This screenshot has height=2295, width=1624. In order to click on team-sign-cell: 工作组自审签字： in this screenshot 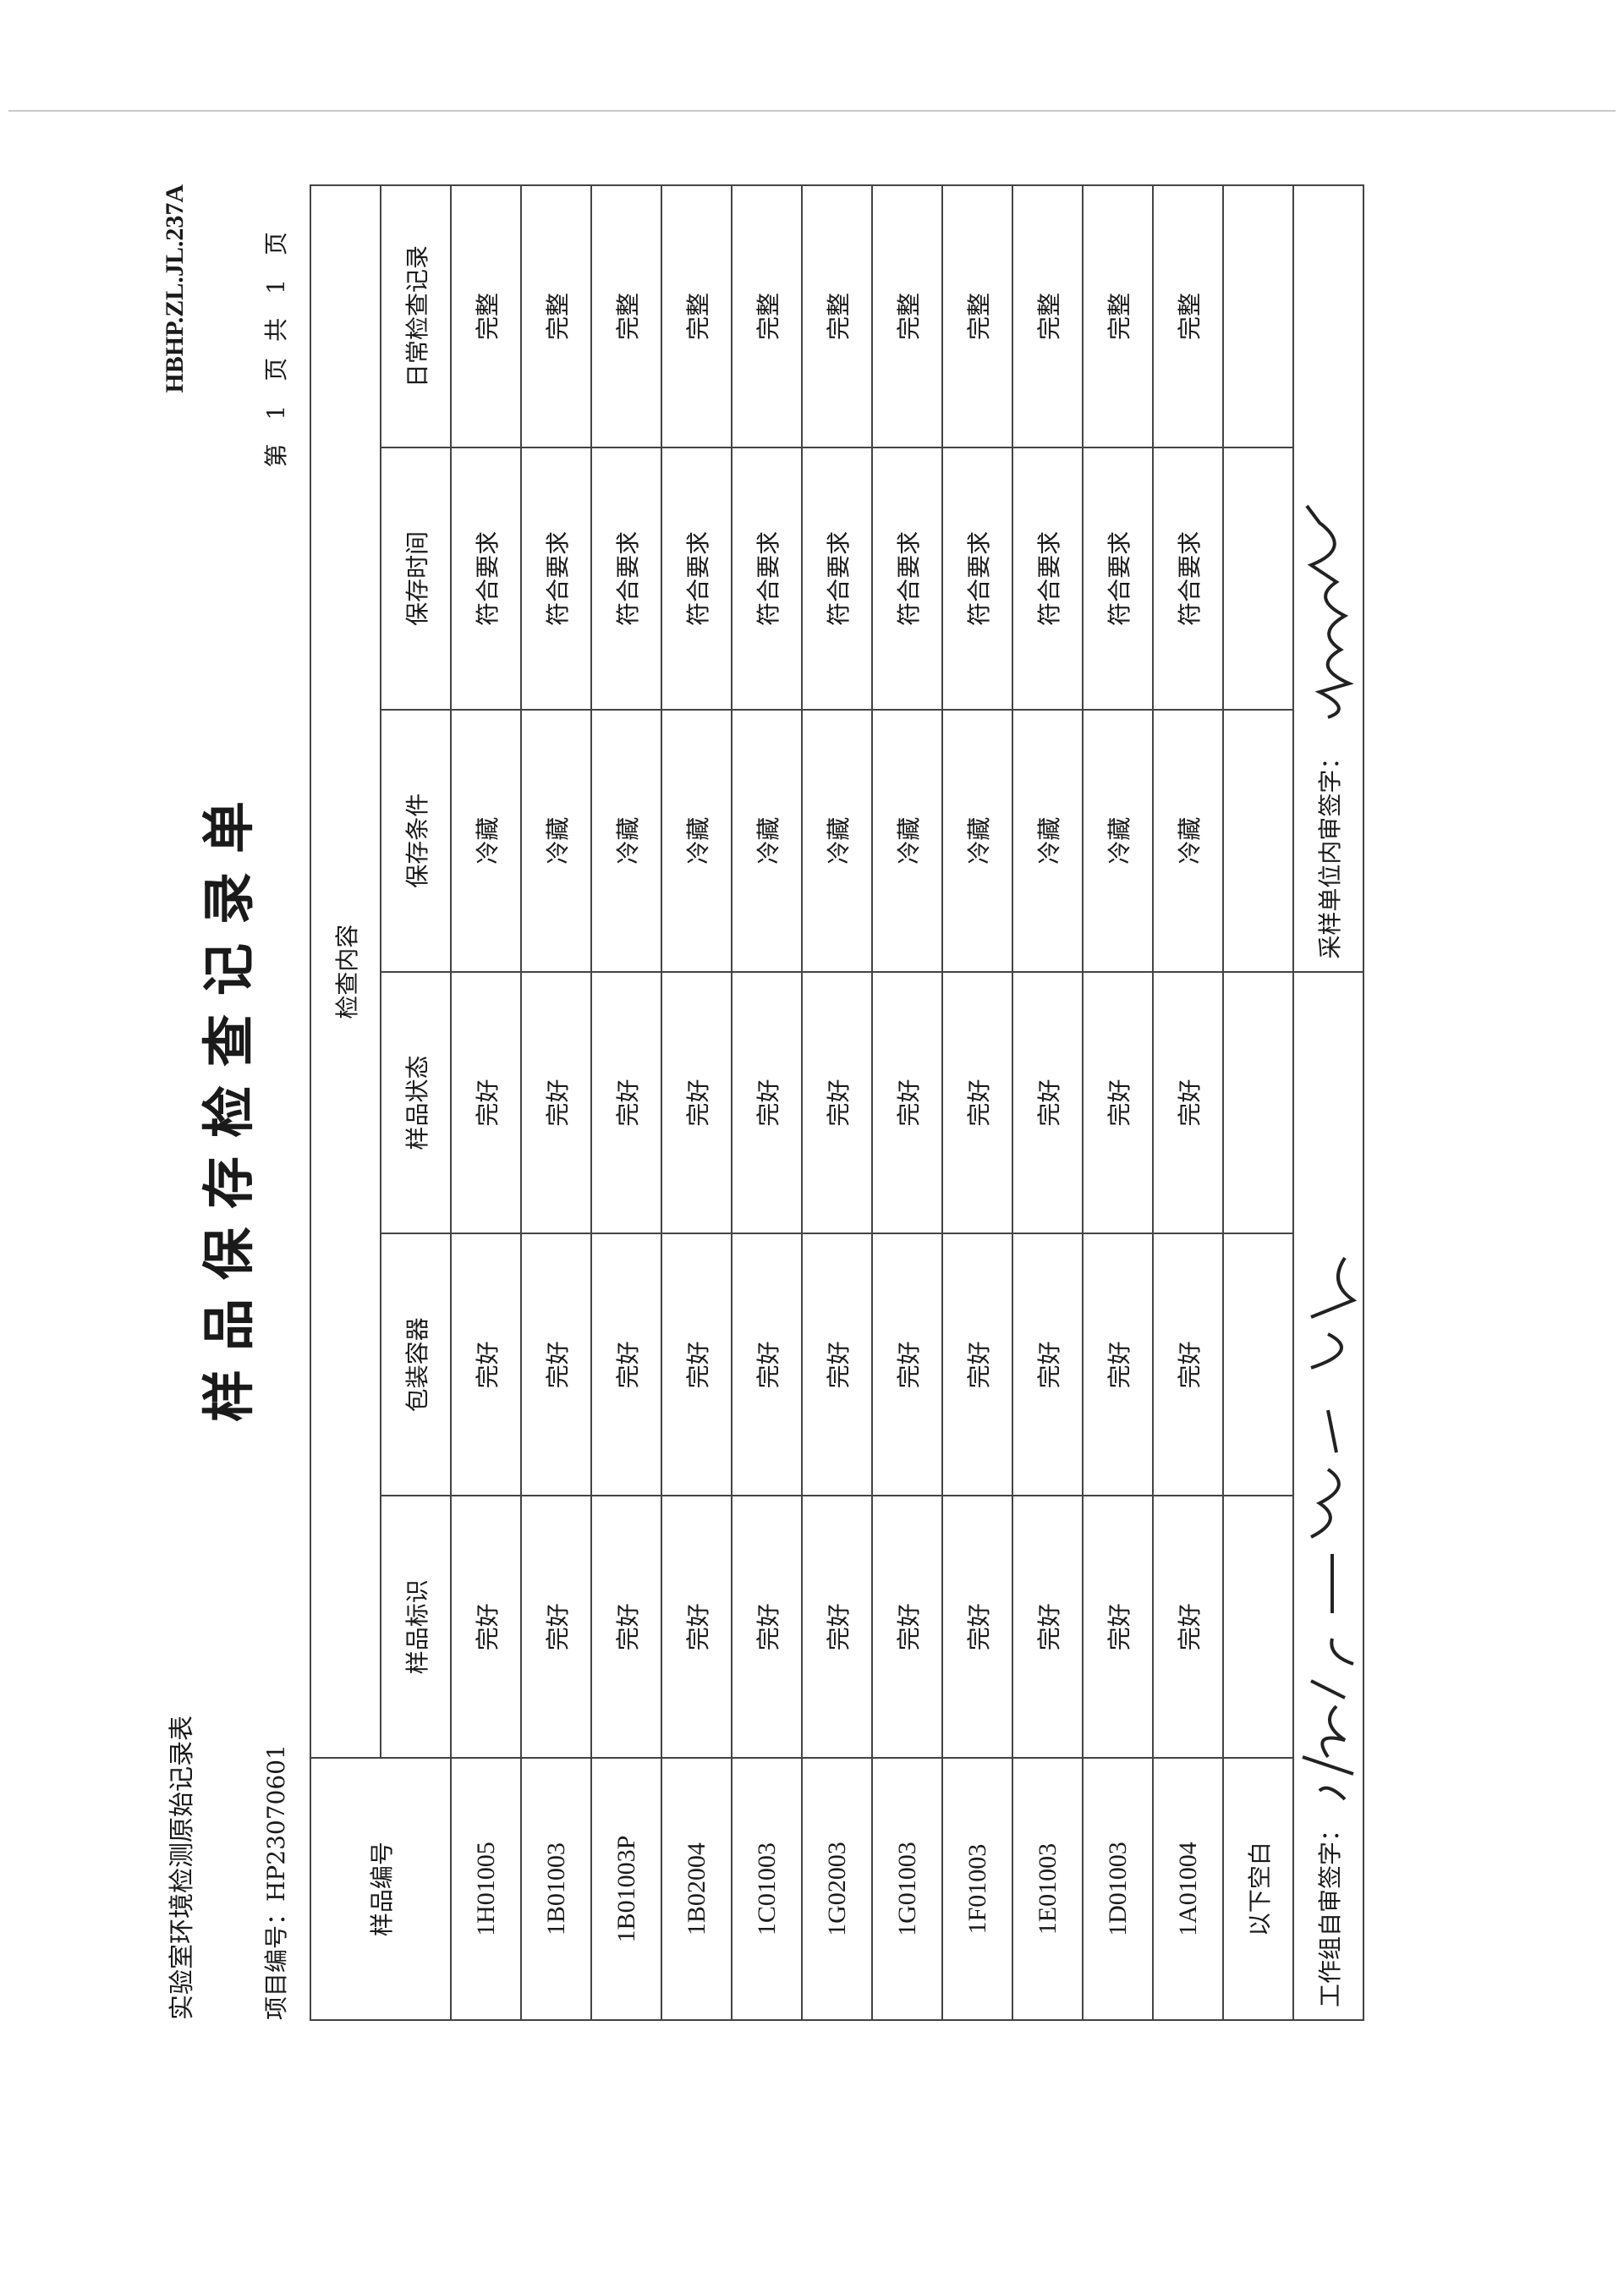, I will do `click(1328, 1495)`.